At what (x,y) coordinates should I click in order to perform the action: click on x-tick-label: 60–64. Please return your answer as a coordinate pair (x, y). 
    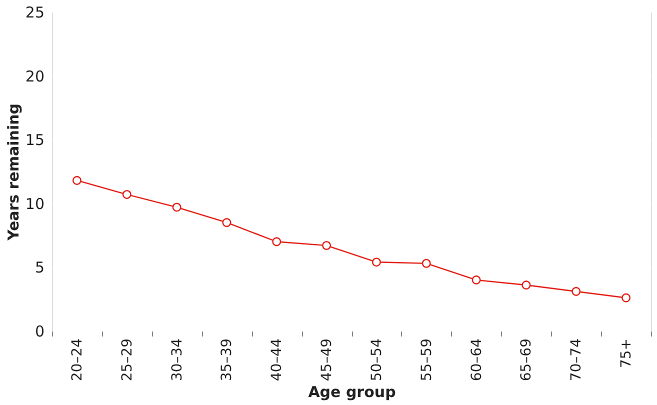
    Looking at the image, I should click on (476, 360).